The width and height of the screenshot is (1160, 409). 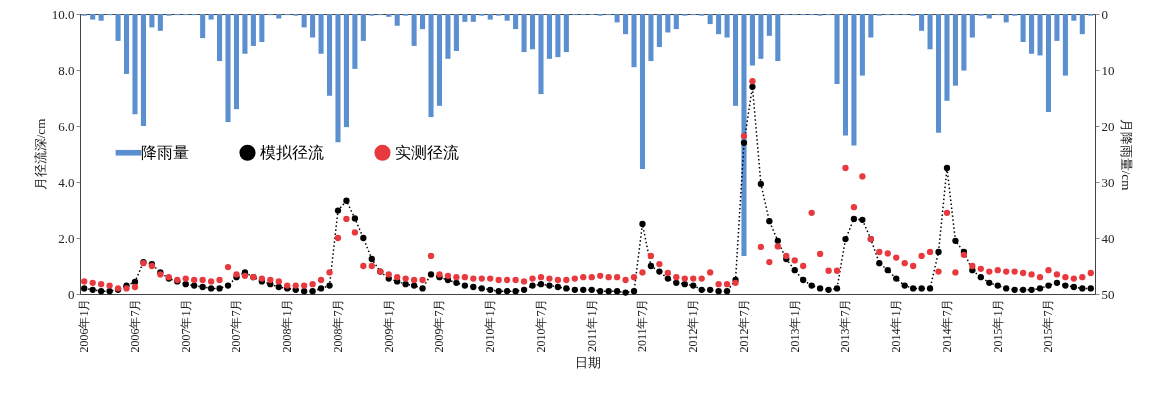 I want to click on x-tick-label: 2010年7月, so click(x=540, y=325).